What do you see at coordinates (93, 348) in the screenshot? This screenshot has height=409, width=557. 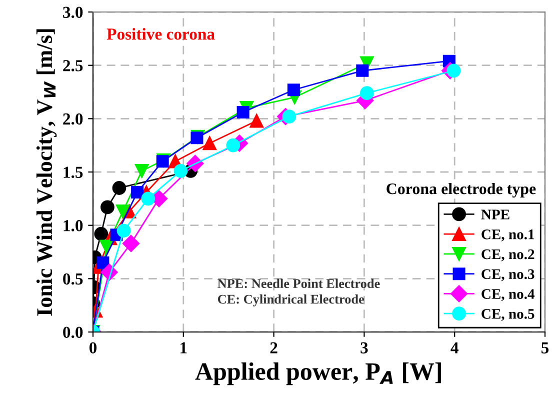 I see `x-tick-label: 0` at bounding box center [93, 348].